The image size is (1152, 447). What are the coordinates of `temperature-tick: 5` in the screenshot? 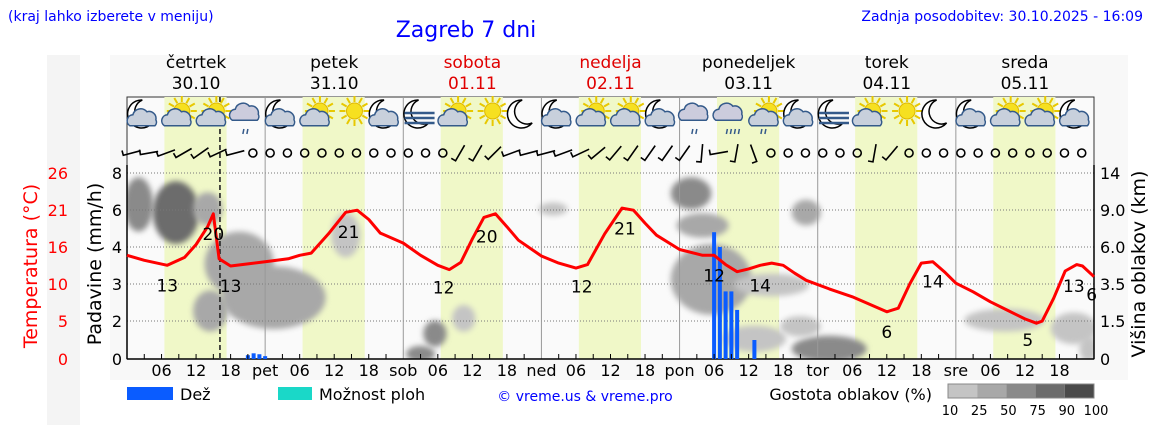 It's located at (63, 321).